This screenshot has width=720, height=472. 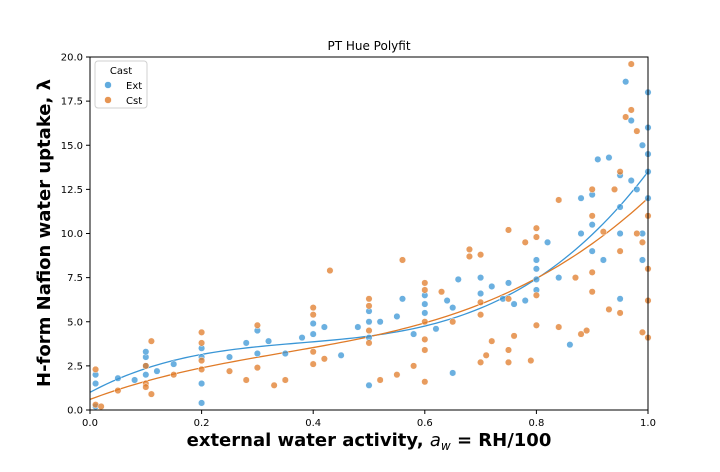 What do you see at coordinates (121, 84) in the screenshot?
I see `legend: Cast Ext Cst` at bounding box center [121, 84].